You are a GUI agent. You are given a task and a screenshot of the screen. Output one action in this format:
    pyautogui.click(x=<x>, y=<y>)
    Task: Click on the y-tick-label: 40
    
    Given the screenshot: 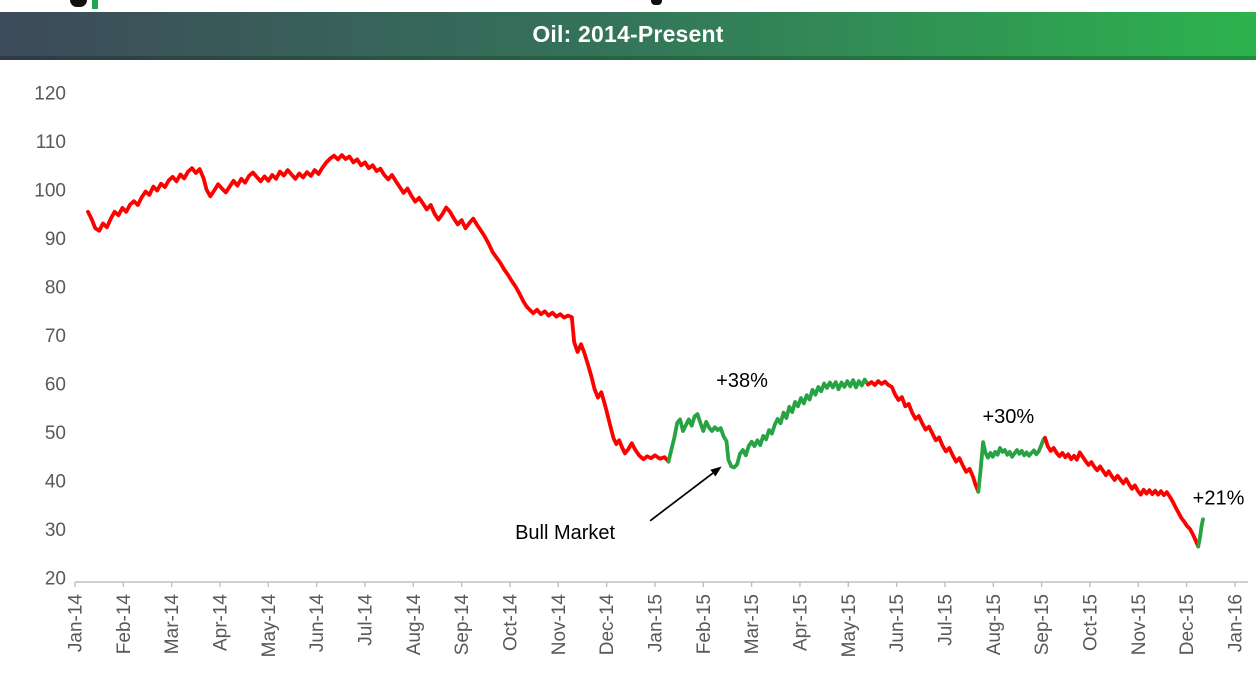 What is the action you would take?
    pyautogui.click(x=55, y=482)
    